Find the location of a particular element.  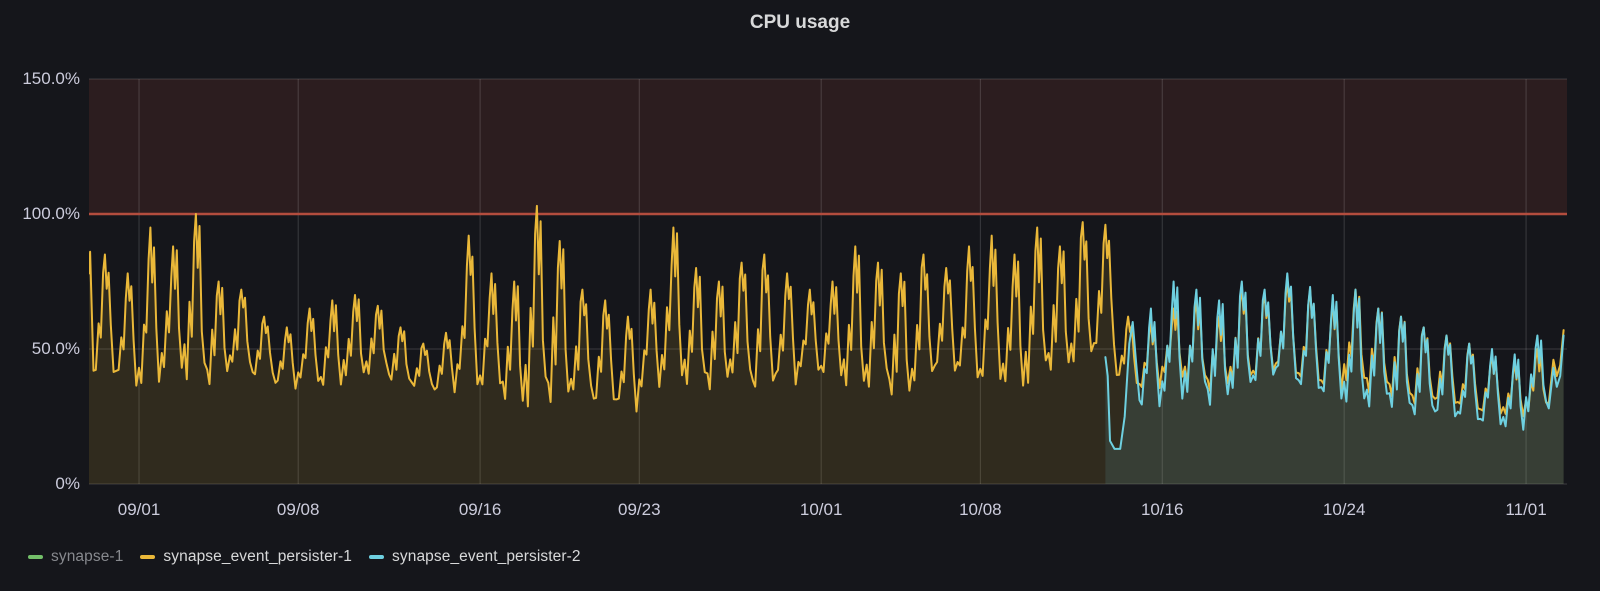

legend-label: synapse_event_persister-2 is located at coordinates (486, 556).